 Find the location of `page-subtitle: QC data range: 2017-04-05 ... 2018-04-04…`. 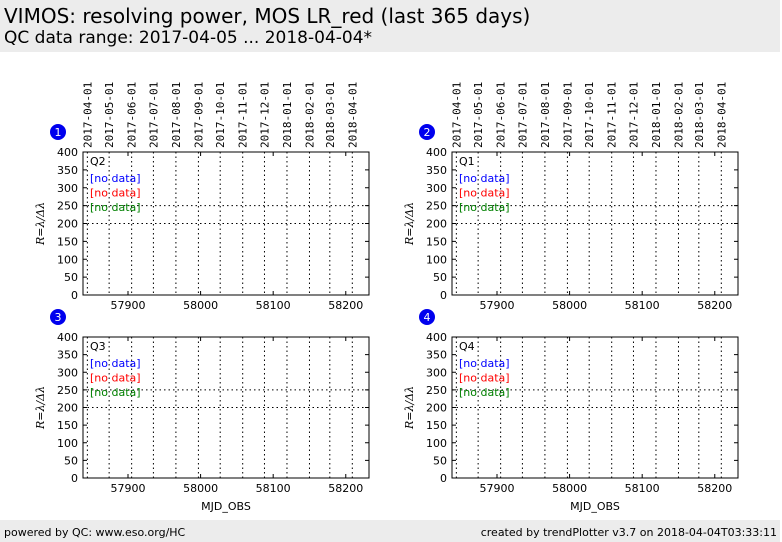

page-subtitle: QC data range: 2017-04-05 ... 2018-04-04… is located at coordinates (188, 38).